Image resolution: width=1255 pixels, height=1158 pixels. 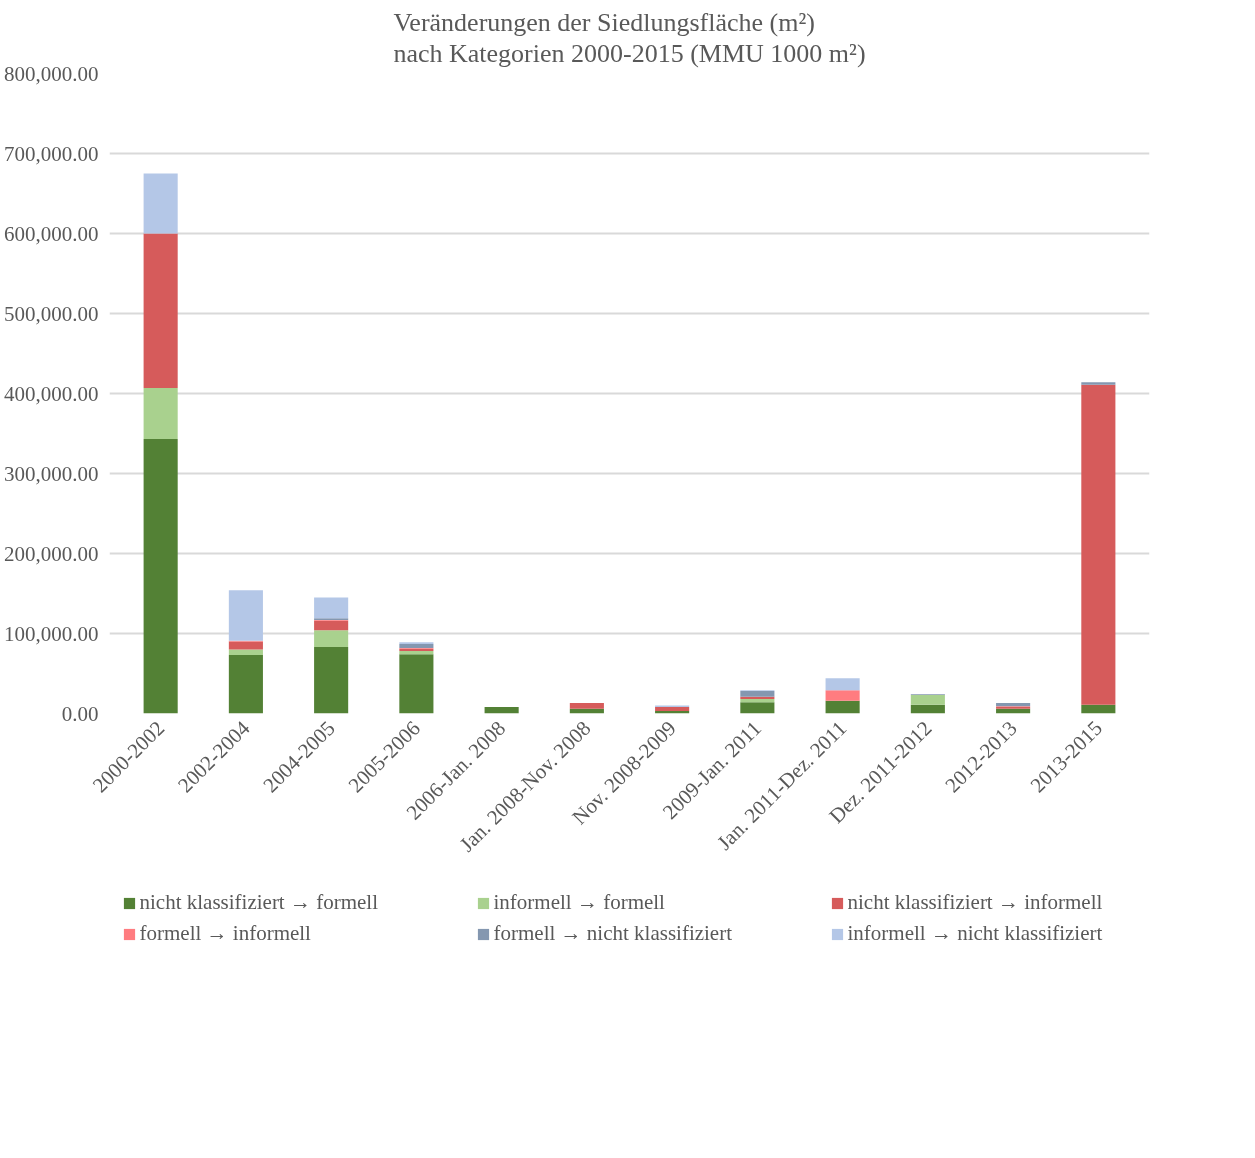 What do you see at coordinates (225, 933) in the screenshot?
I see `legend-label: formell → informell` at bounding box center [225, 933].